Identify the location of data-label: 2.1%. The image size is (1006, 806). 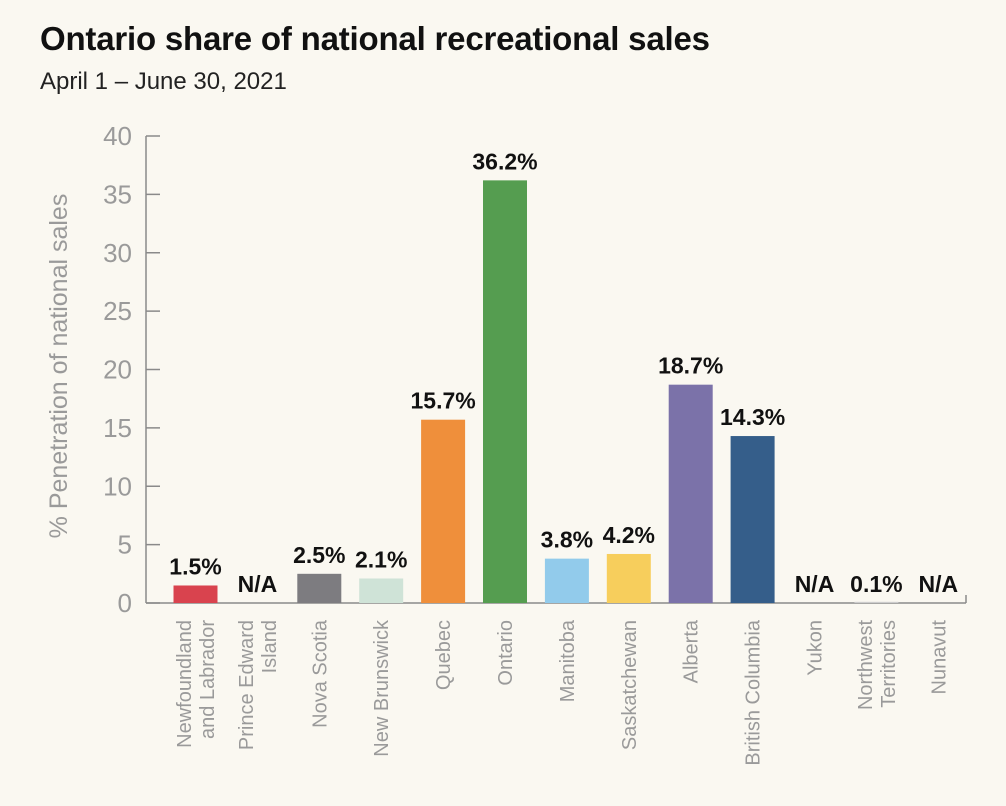
(381, 559).